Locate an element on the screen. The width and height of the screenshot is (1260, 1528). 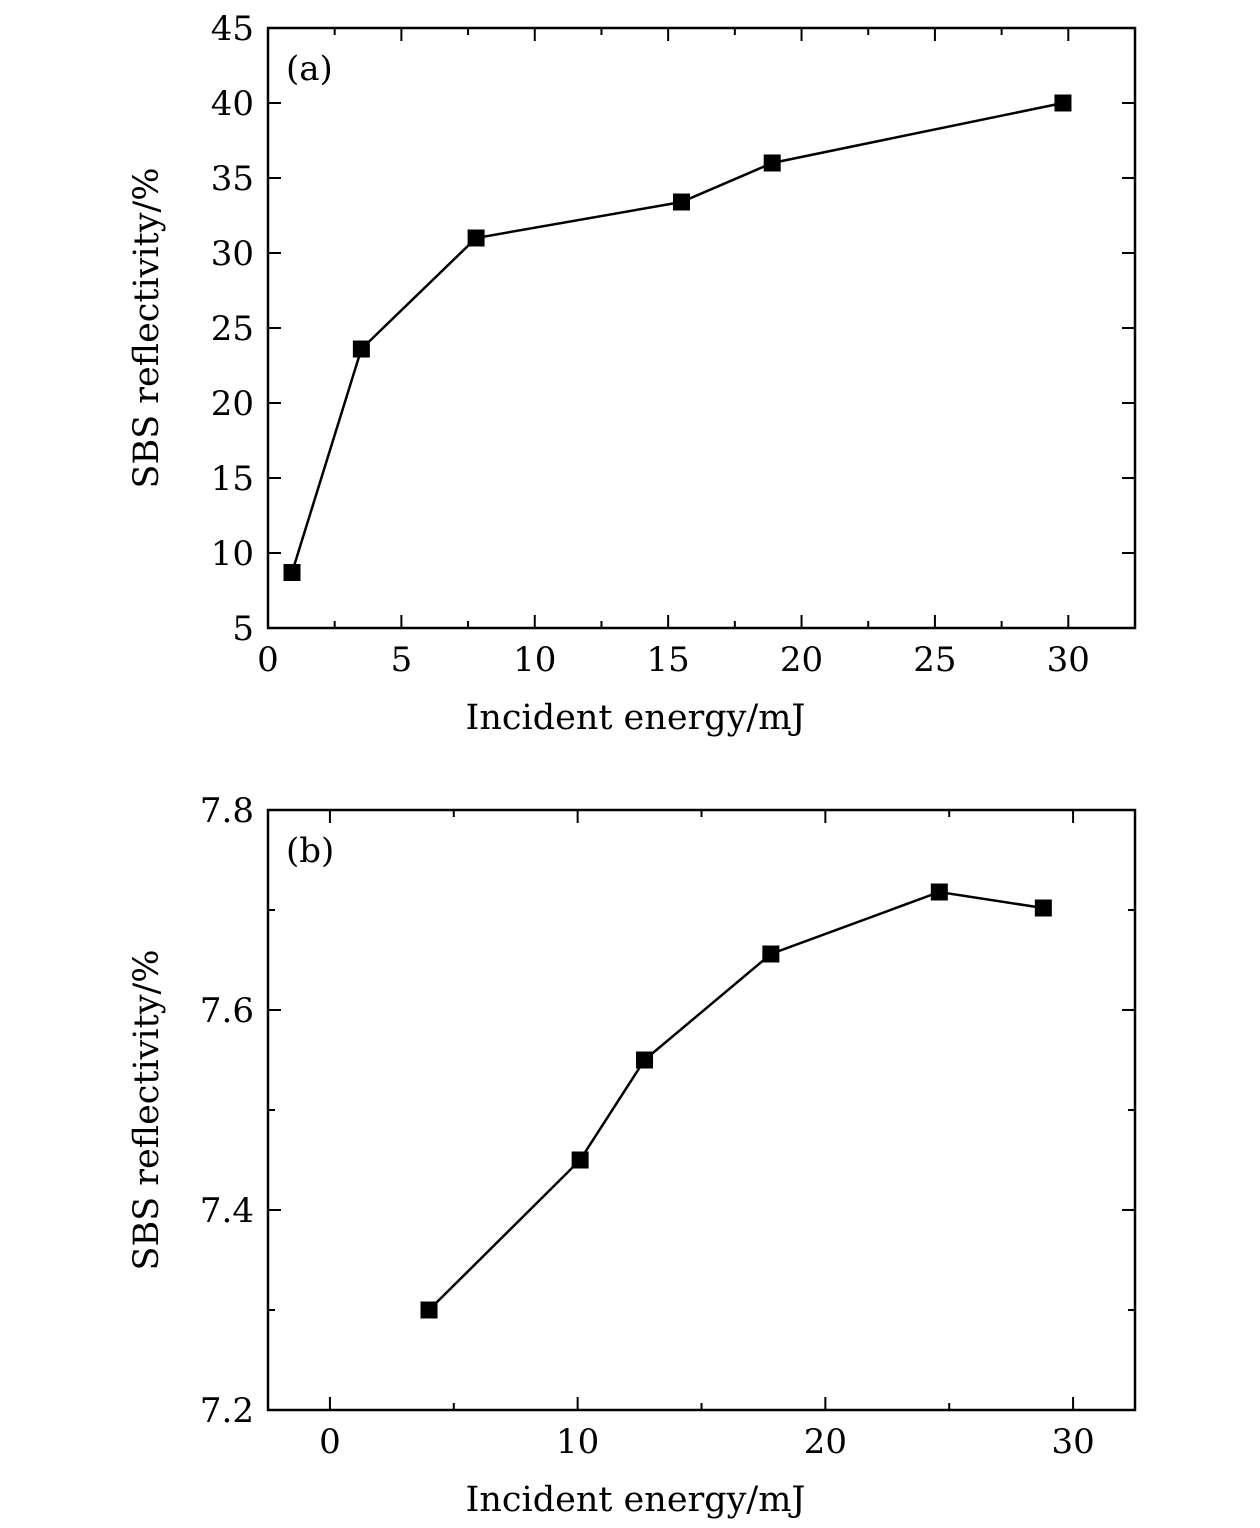
y-tick-label: 20 is located at coordinates (232, 404).